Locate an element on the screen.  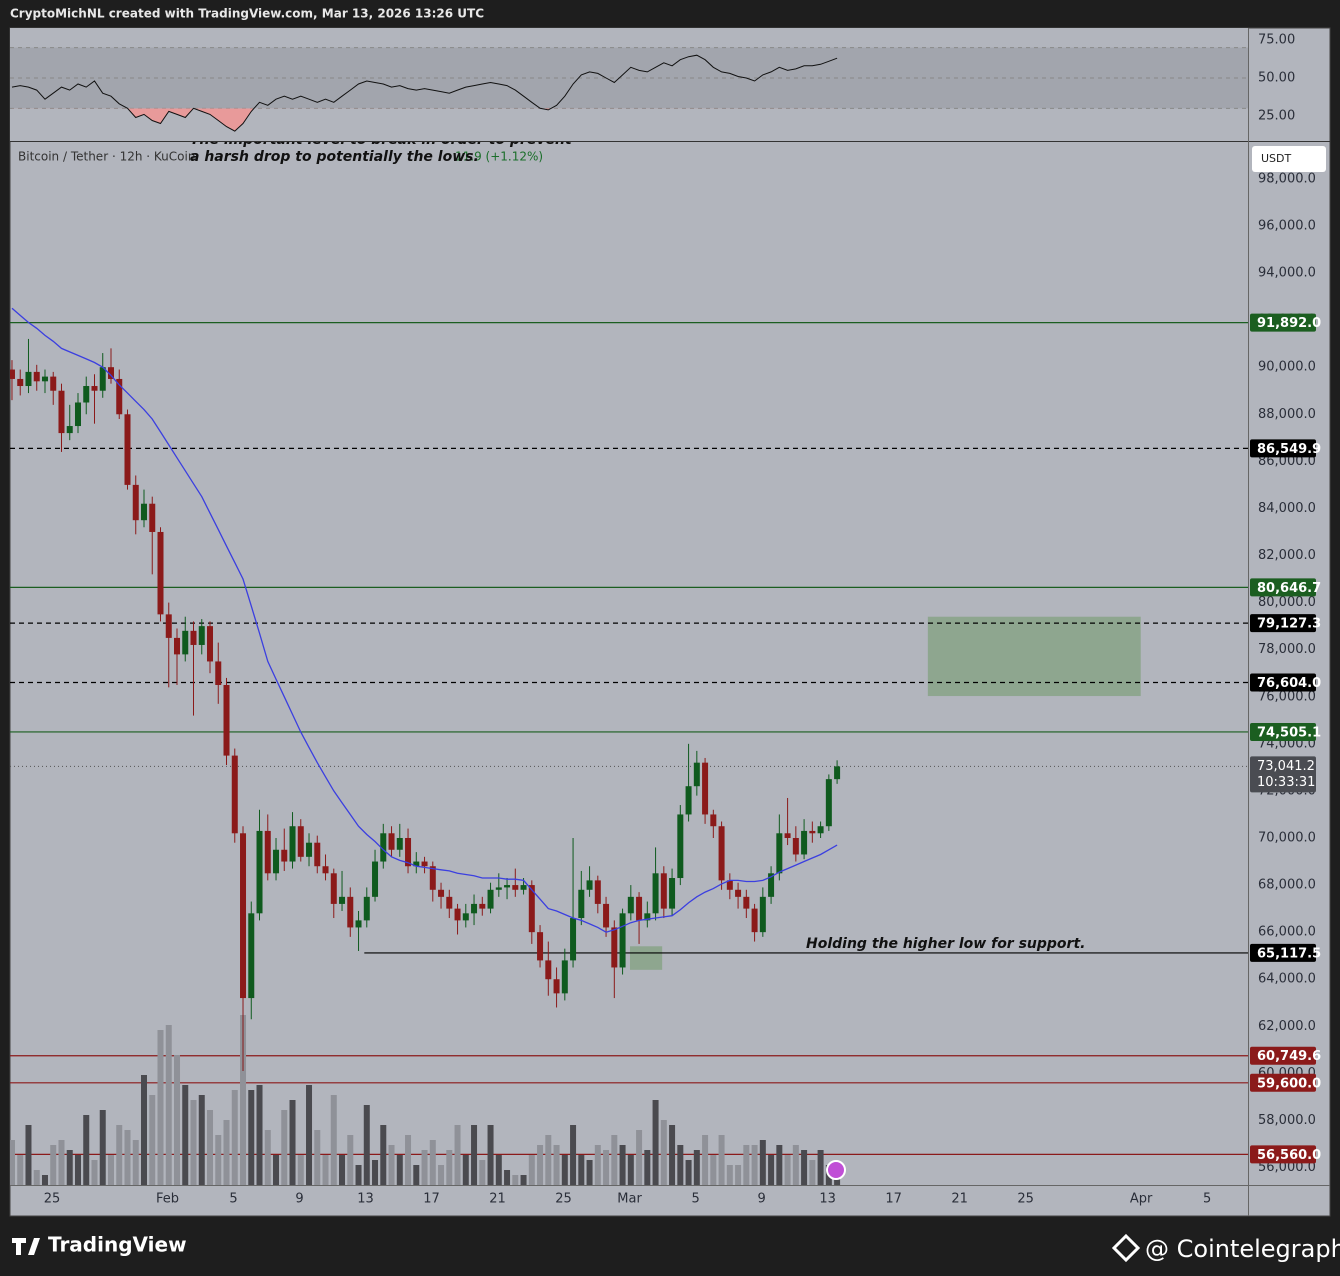
last-price-label: 73,041.2 is located at coordinates (1286, 766).